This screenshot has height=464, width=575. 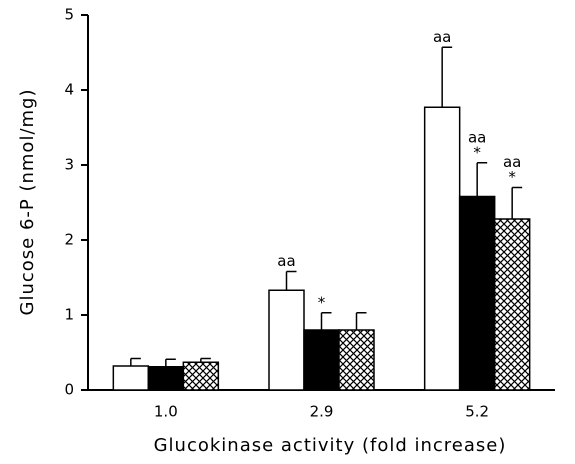 I want to click on x-tick-label: 1.0, so click(x=166, y=412).